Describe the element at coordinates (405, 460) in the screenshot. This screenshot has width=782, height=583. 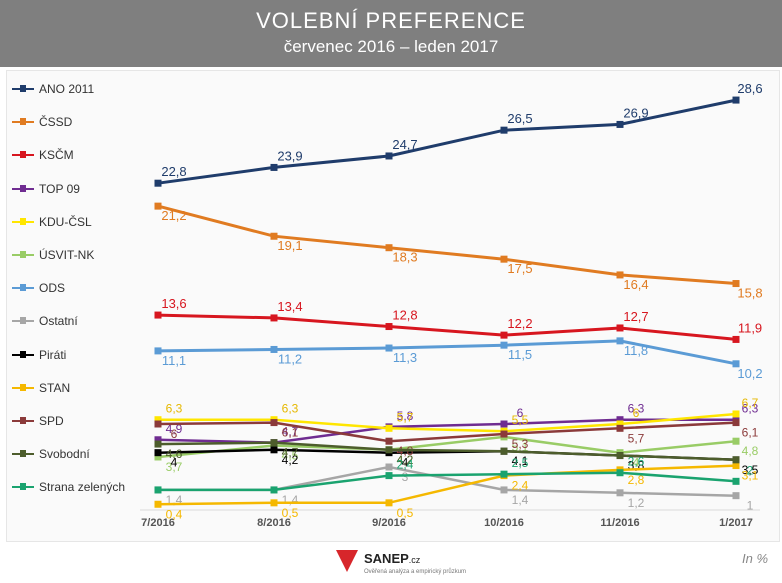
I see `data-label: 4,2` at that location.